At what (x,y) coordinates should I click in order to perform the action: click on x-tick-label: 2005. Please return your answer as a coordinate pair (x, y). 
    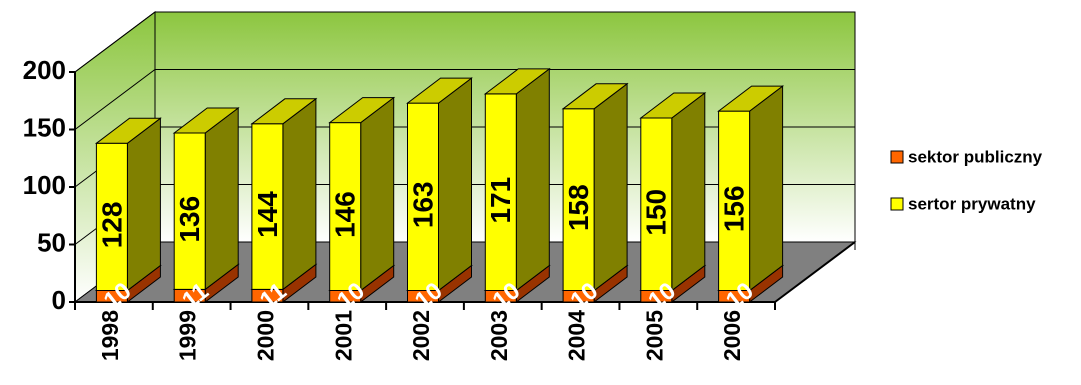
    Looking at the image, I should click on (654, 335).